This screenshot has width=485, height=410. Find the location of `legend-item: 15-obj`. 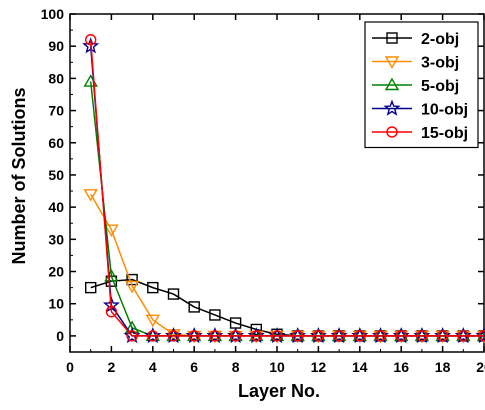

legend-item: 15-obj is located at coordinates (420, 133).